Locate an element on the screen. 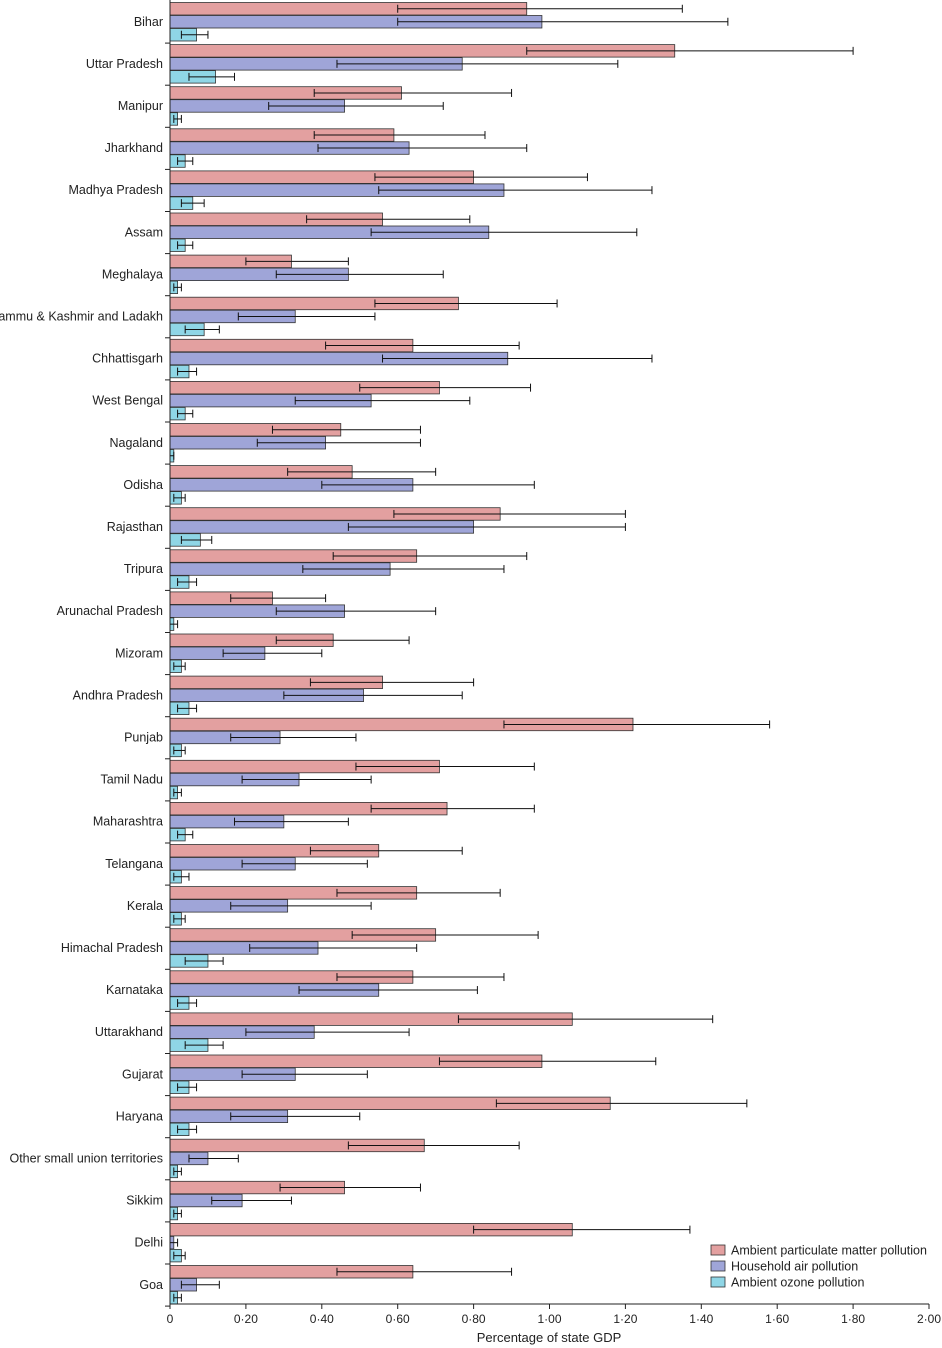 Image resolution: width=942 pixels, height=1348 pixels. state-label: Delhi is located at coordinates (149, 1243).